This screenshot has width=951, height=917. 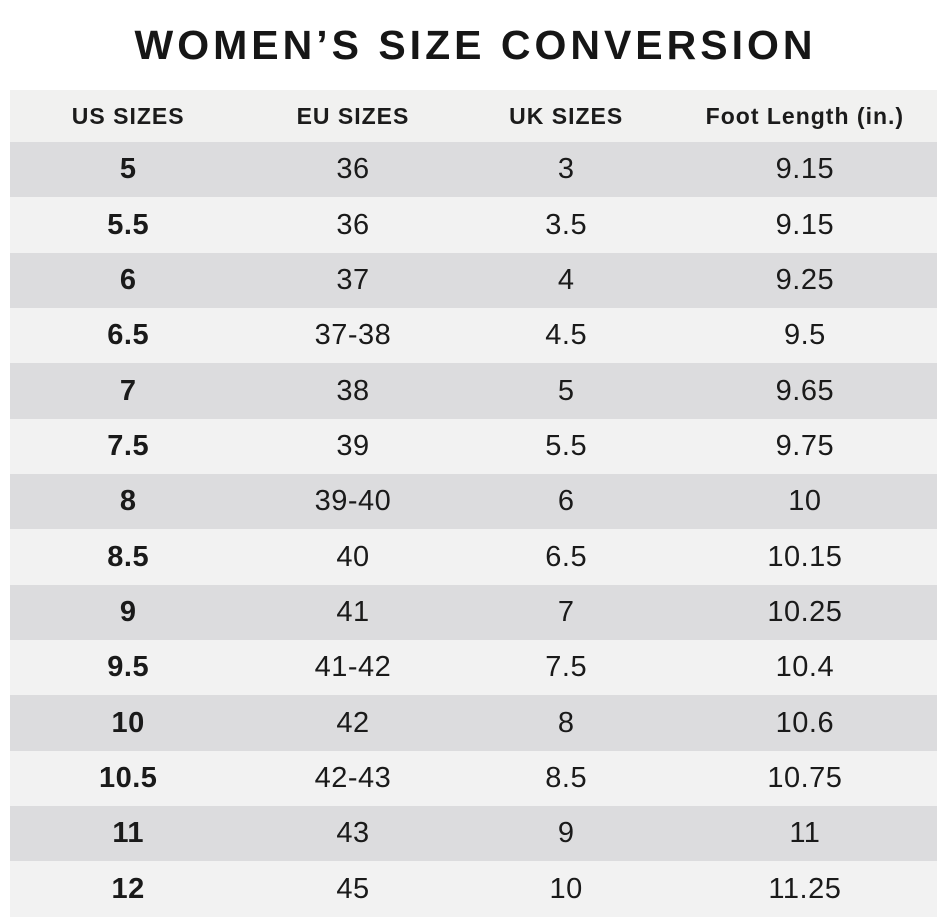 What do you see at coordinates (128, 888) in the screenshot?
I see `table-cell: 12` at bounding box center [128, 888].